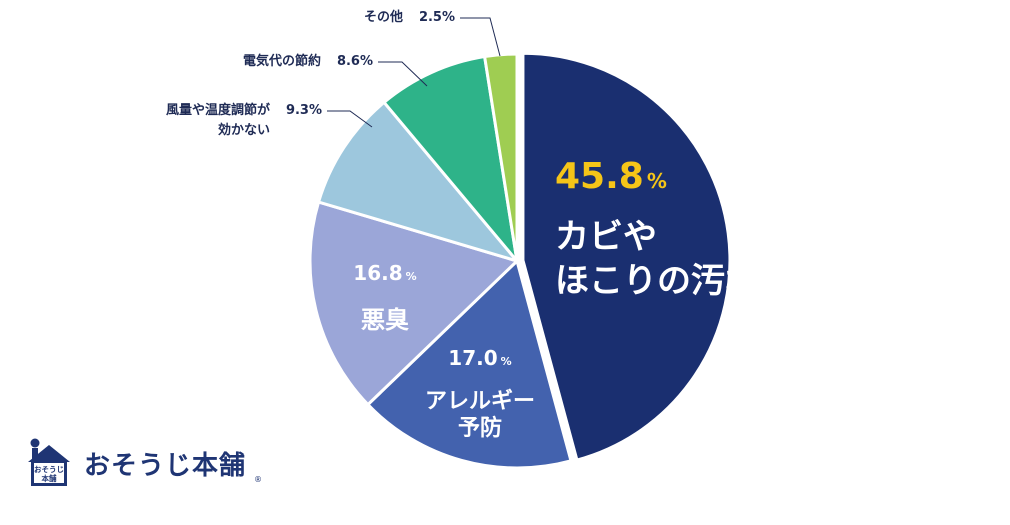 The image size is (1010, 525). I want to click on slice-category-label: 風量や温度調節が, so click(218, 110).